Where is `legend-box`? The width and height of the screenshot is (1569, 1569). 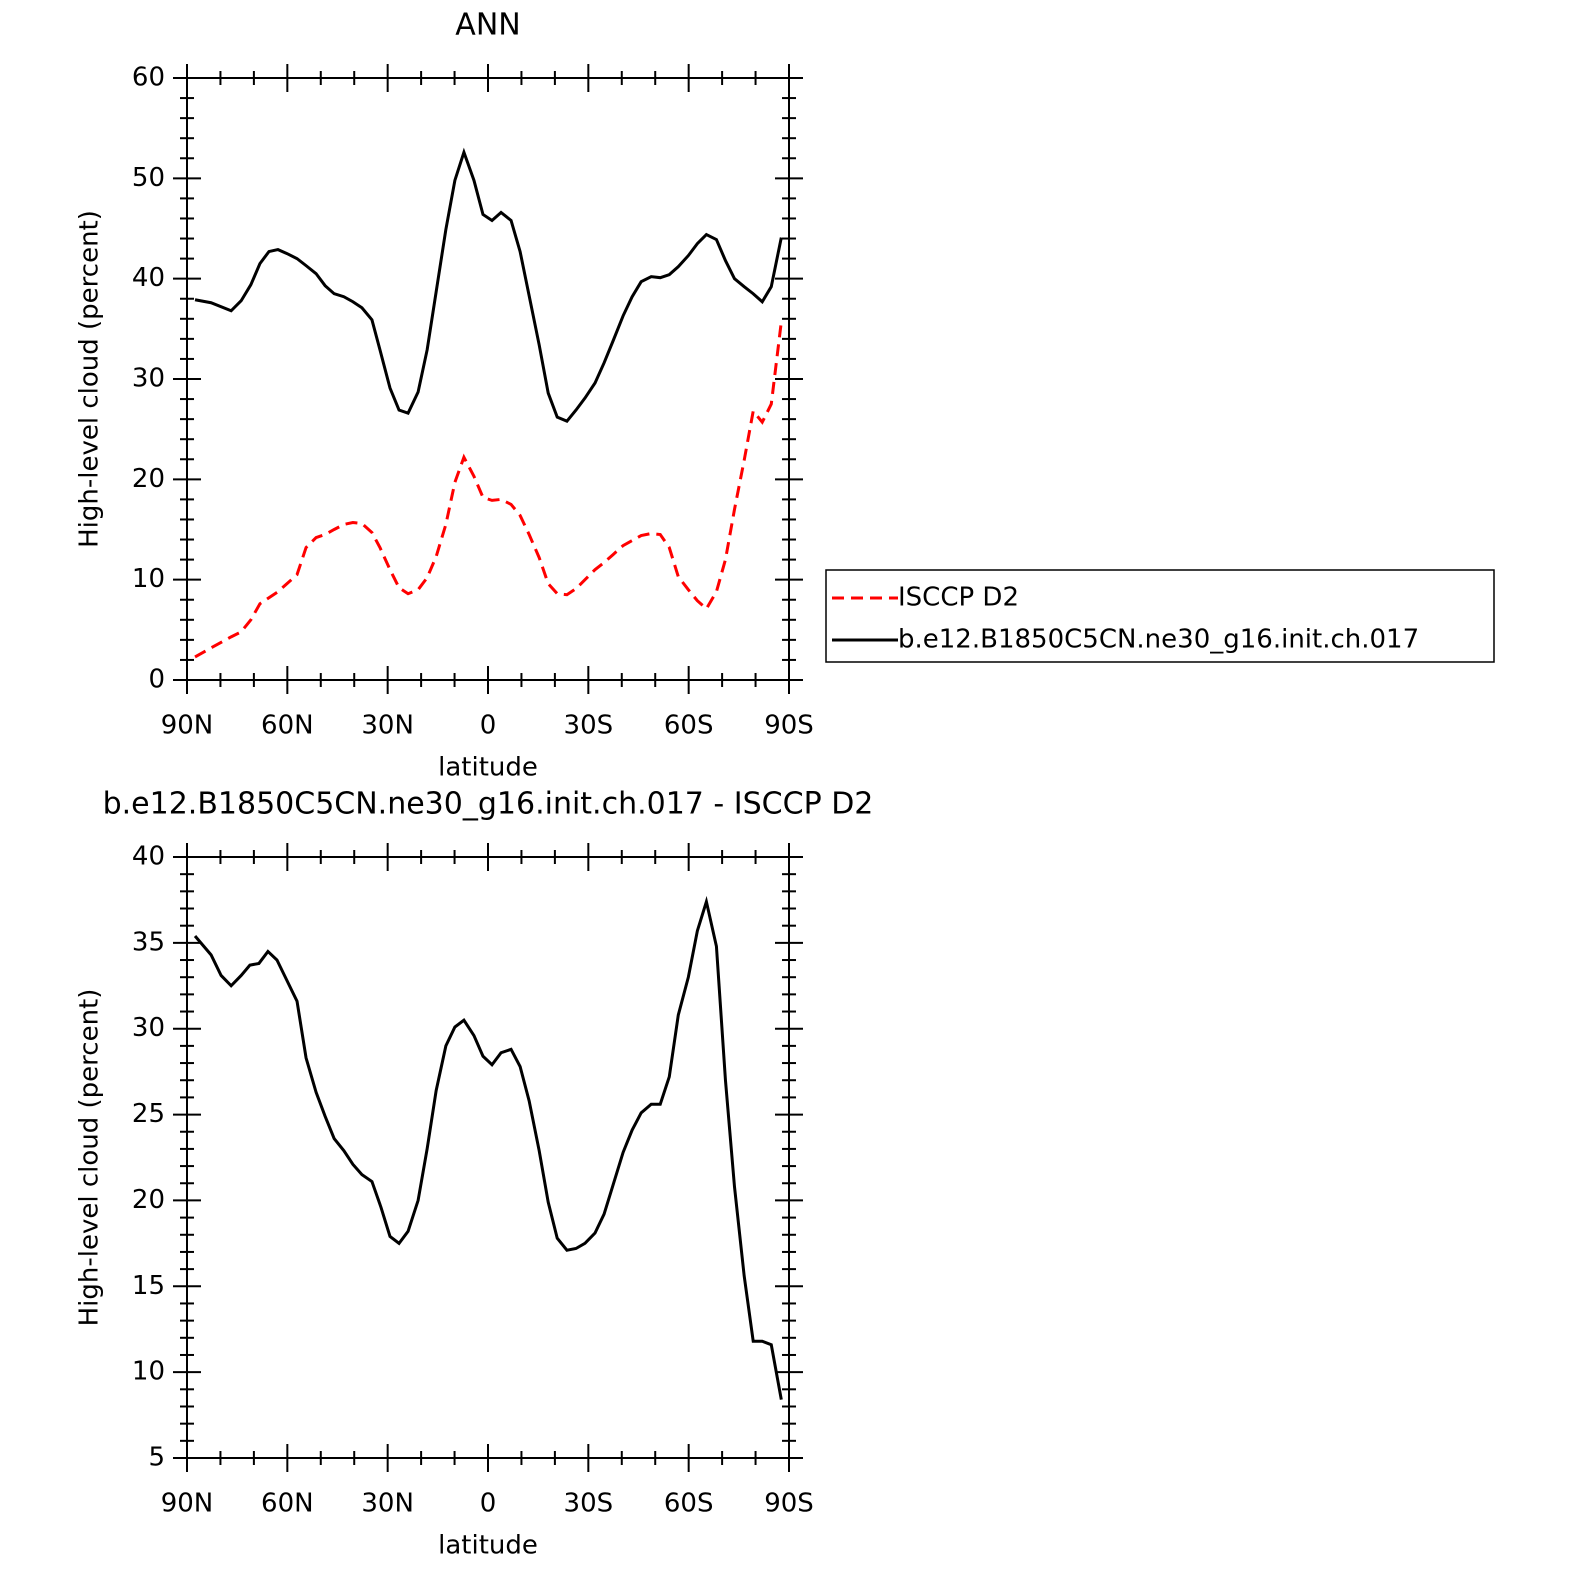
legend-box is located at coordinates (1160, 616).